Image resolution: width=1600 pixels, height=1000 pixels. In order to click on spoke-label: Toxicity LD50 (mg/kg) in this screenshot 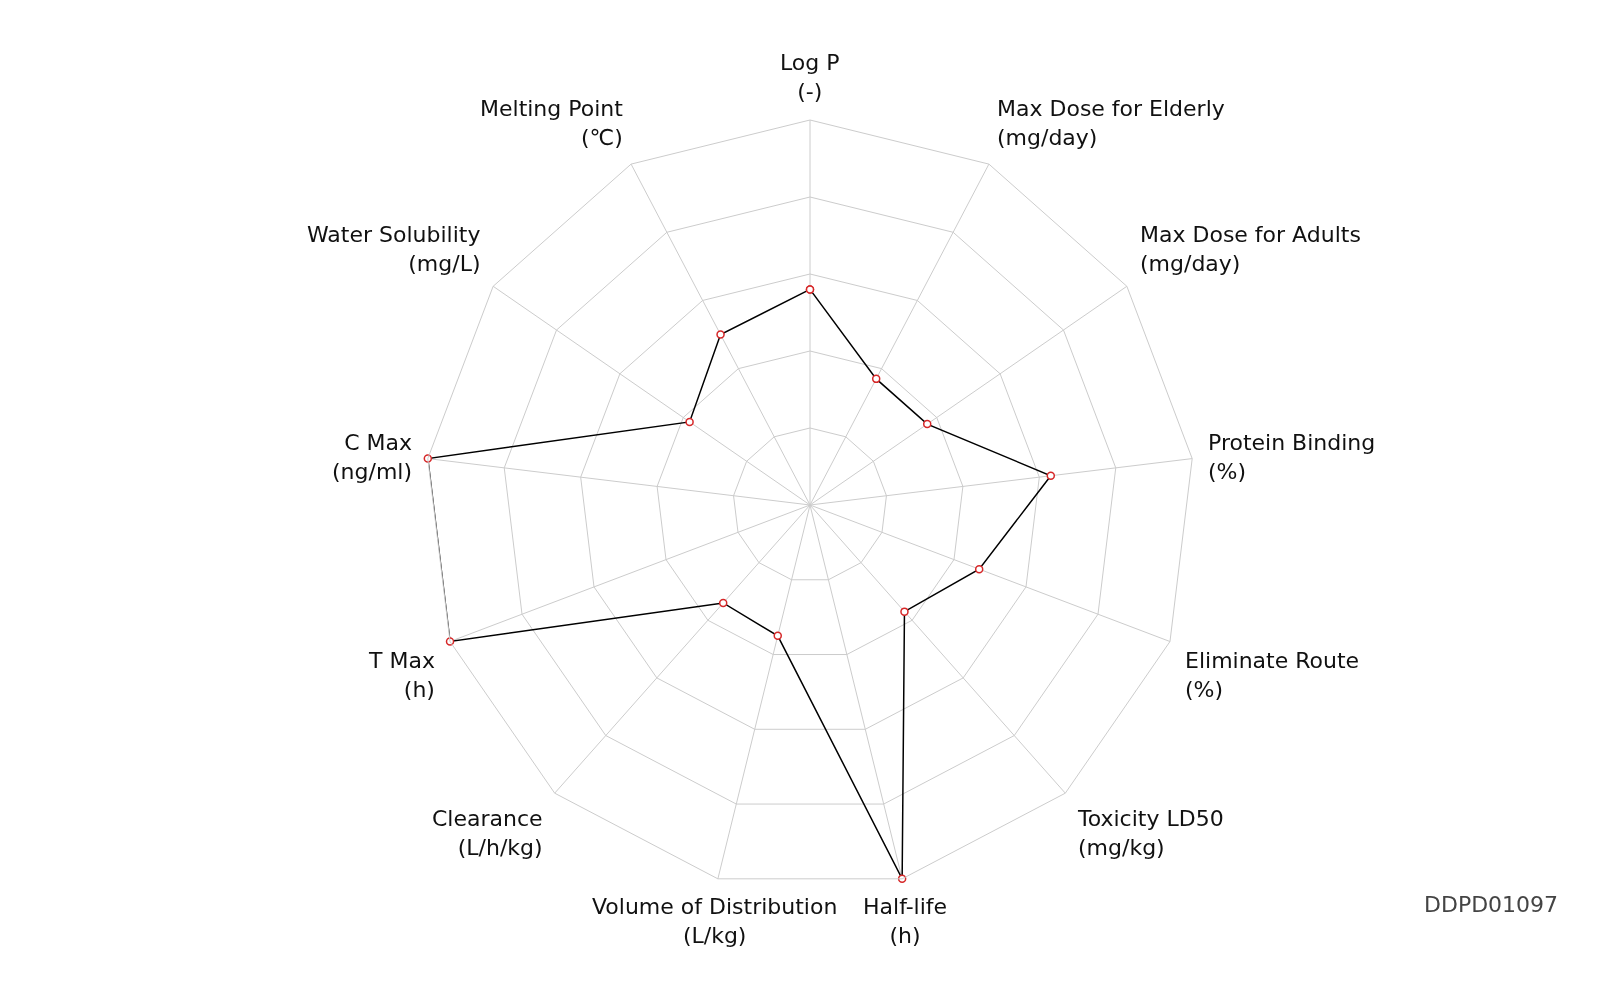, I will do `click(1150, 833)`.